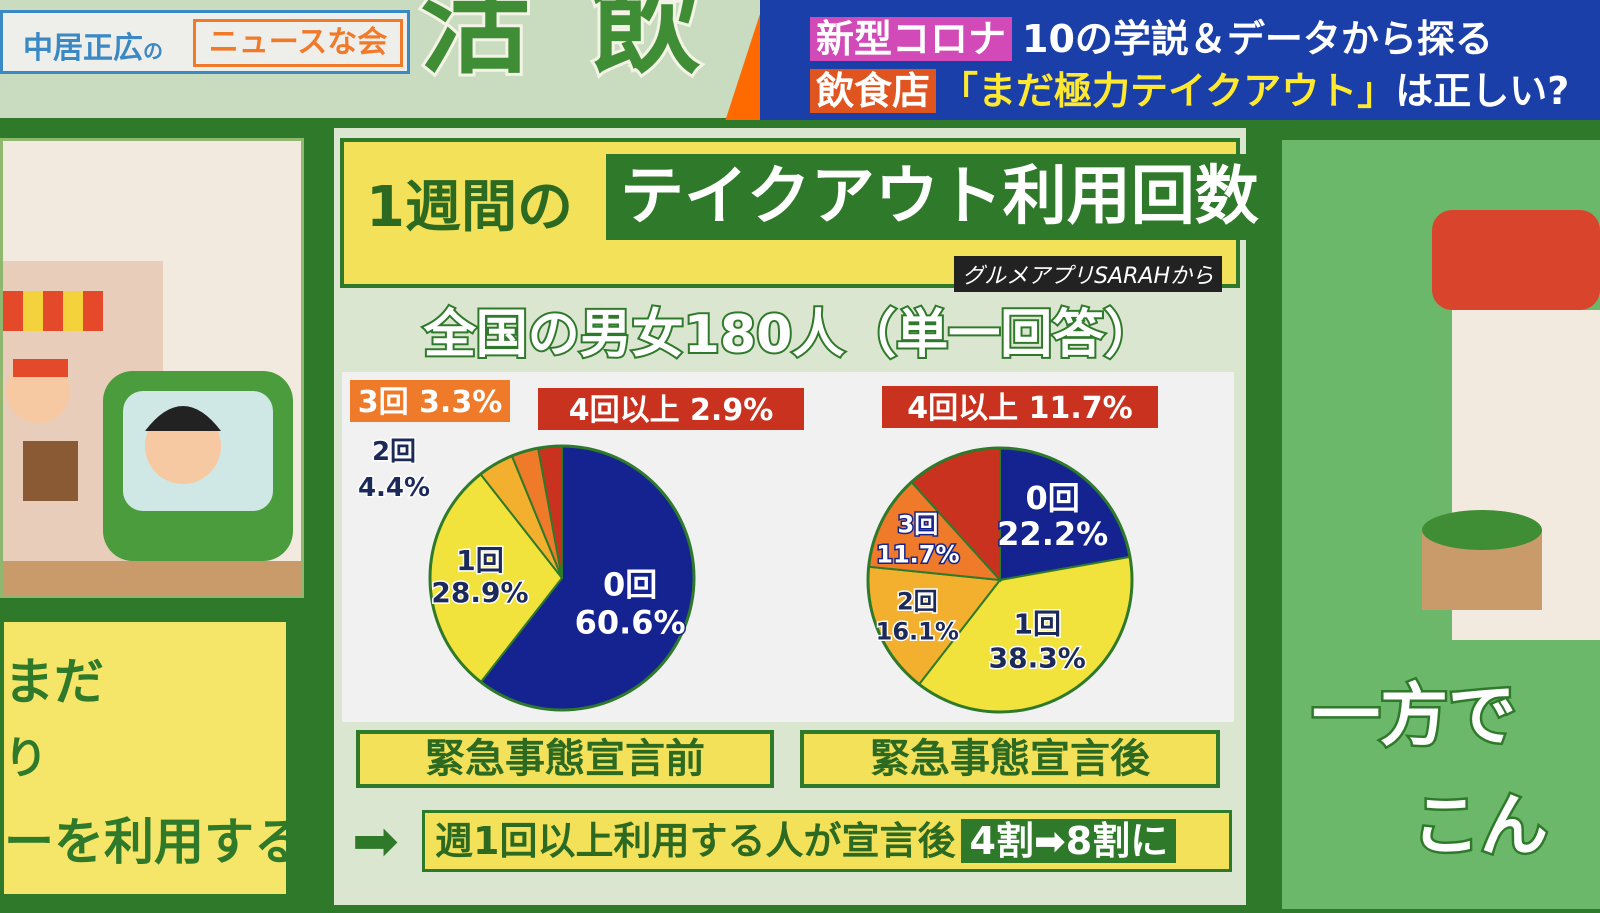 The height and width of the screenshot is (913, 1600). What do you see at coordinates (394, 488) in the screenshot?
I see `slice-value: 4.4%` at bounding box center [394, 488].